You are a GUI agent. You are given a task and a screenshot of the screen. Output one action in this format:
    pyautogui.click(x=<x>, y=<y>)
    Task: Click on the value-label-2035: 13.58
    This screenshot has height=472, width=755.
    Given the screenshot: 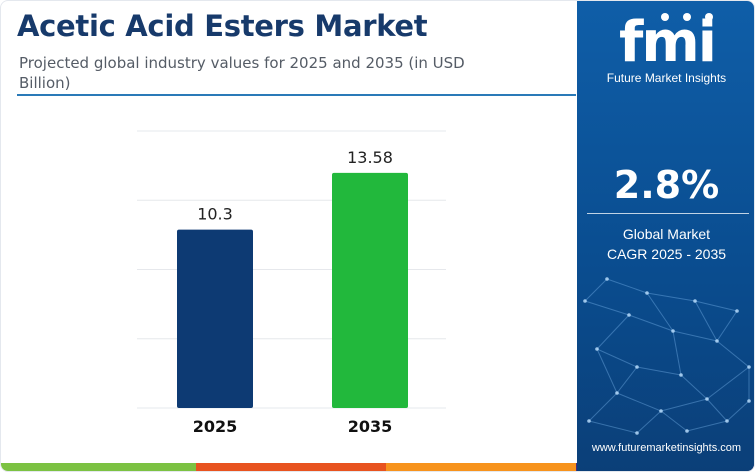 What is the action you would take?
    pyautogui.click(x=370, y=157)
    